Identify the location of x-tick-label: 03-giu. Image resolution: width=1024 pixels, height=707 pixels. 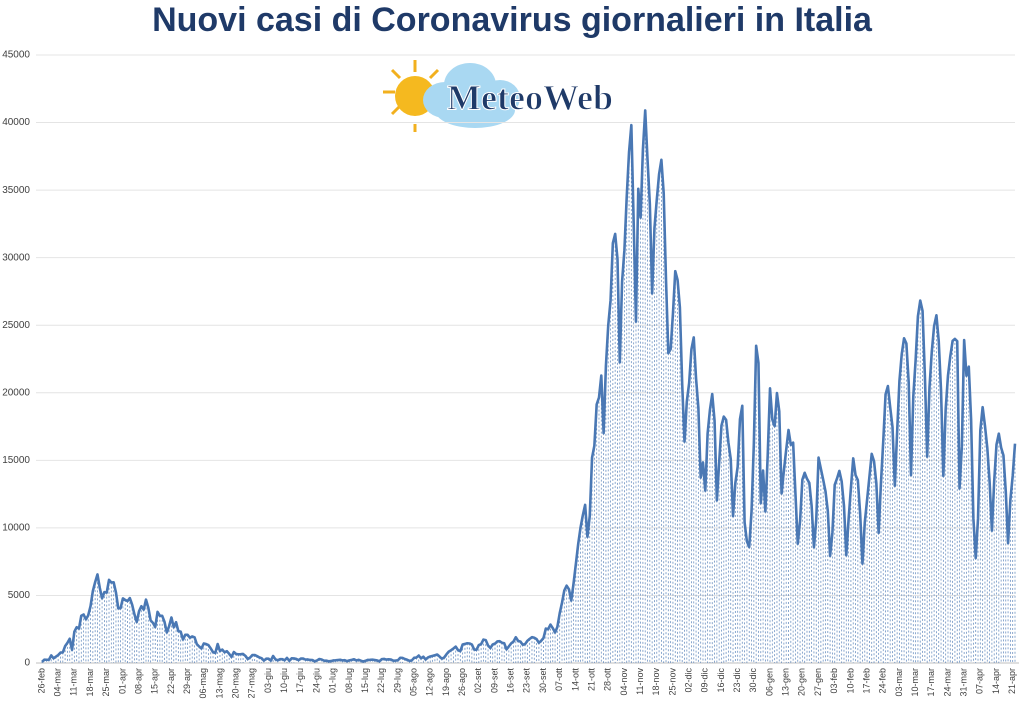
(268, 680).